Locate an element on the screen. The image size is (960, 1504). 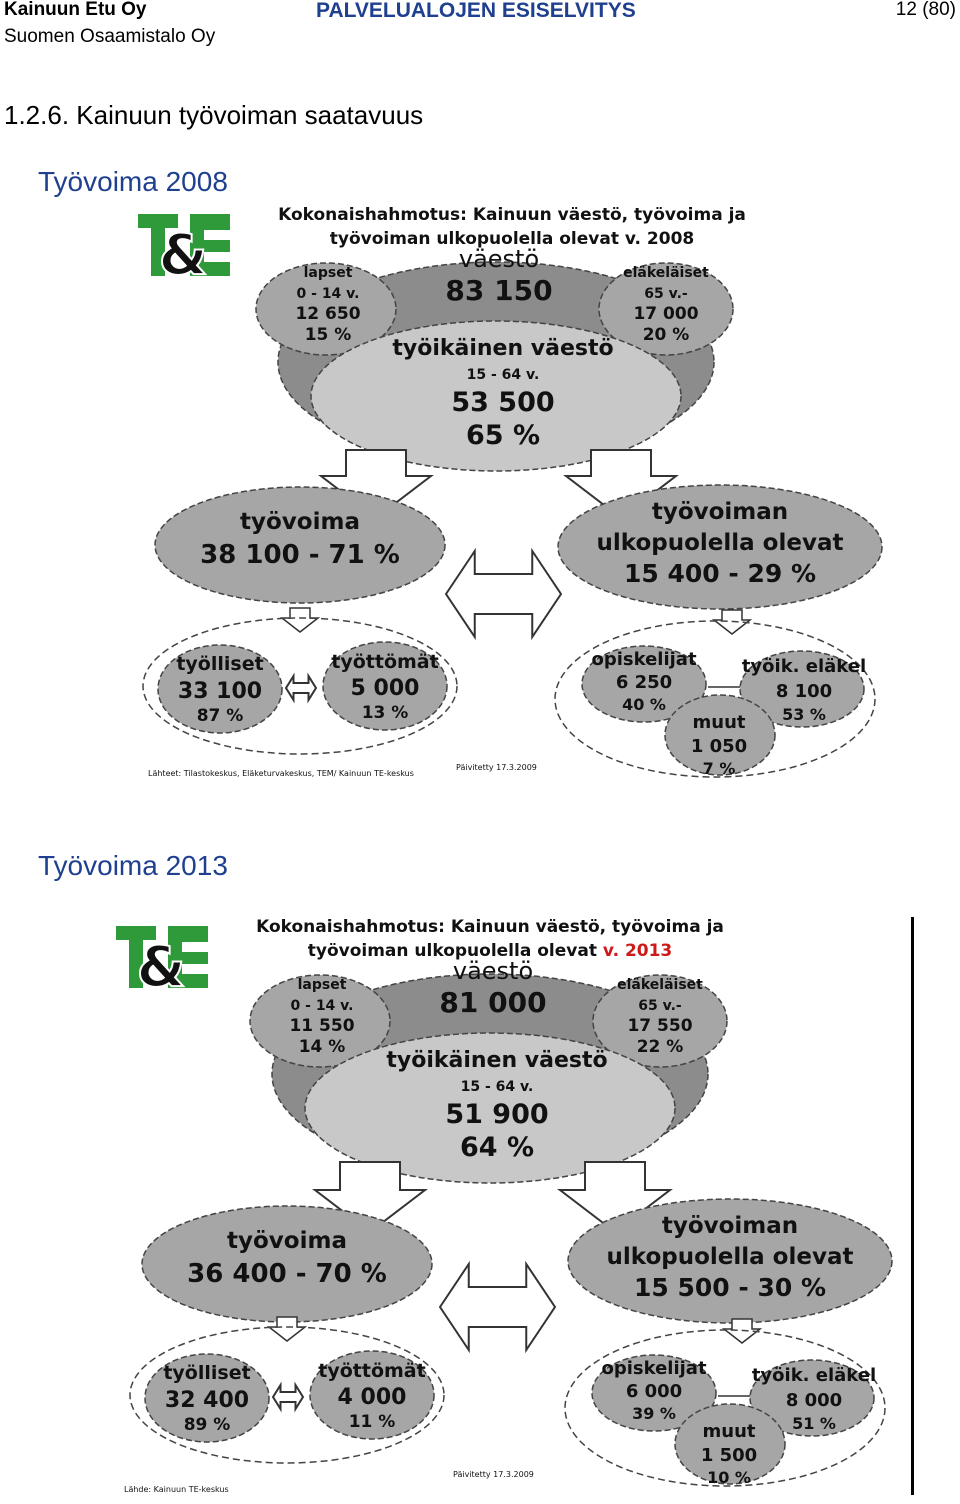
unemployed-text-1: 5 000 is located at coordinates (385, 688).